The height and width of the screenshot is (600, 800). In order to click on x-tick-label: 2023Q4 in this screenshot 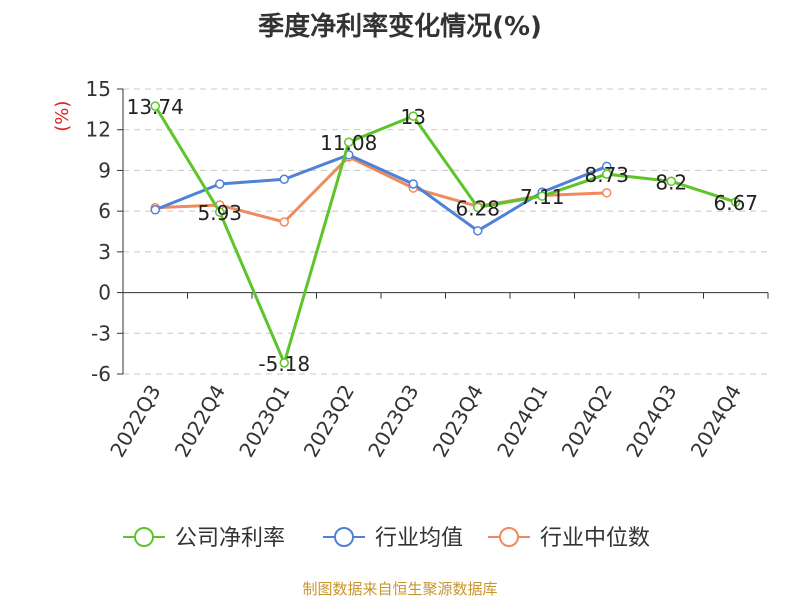, I will do `click(458, 421)`.